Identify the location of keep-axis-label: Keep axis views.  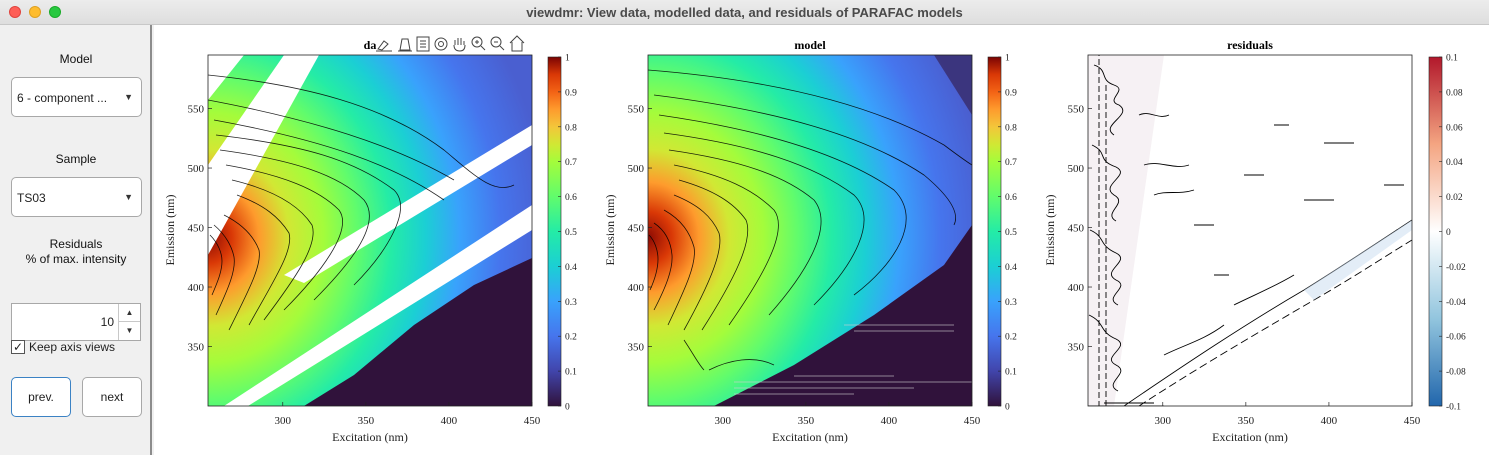
(72, 347).